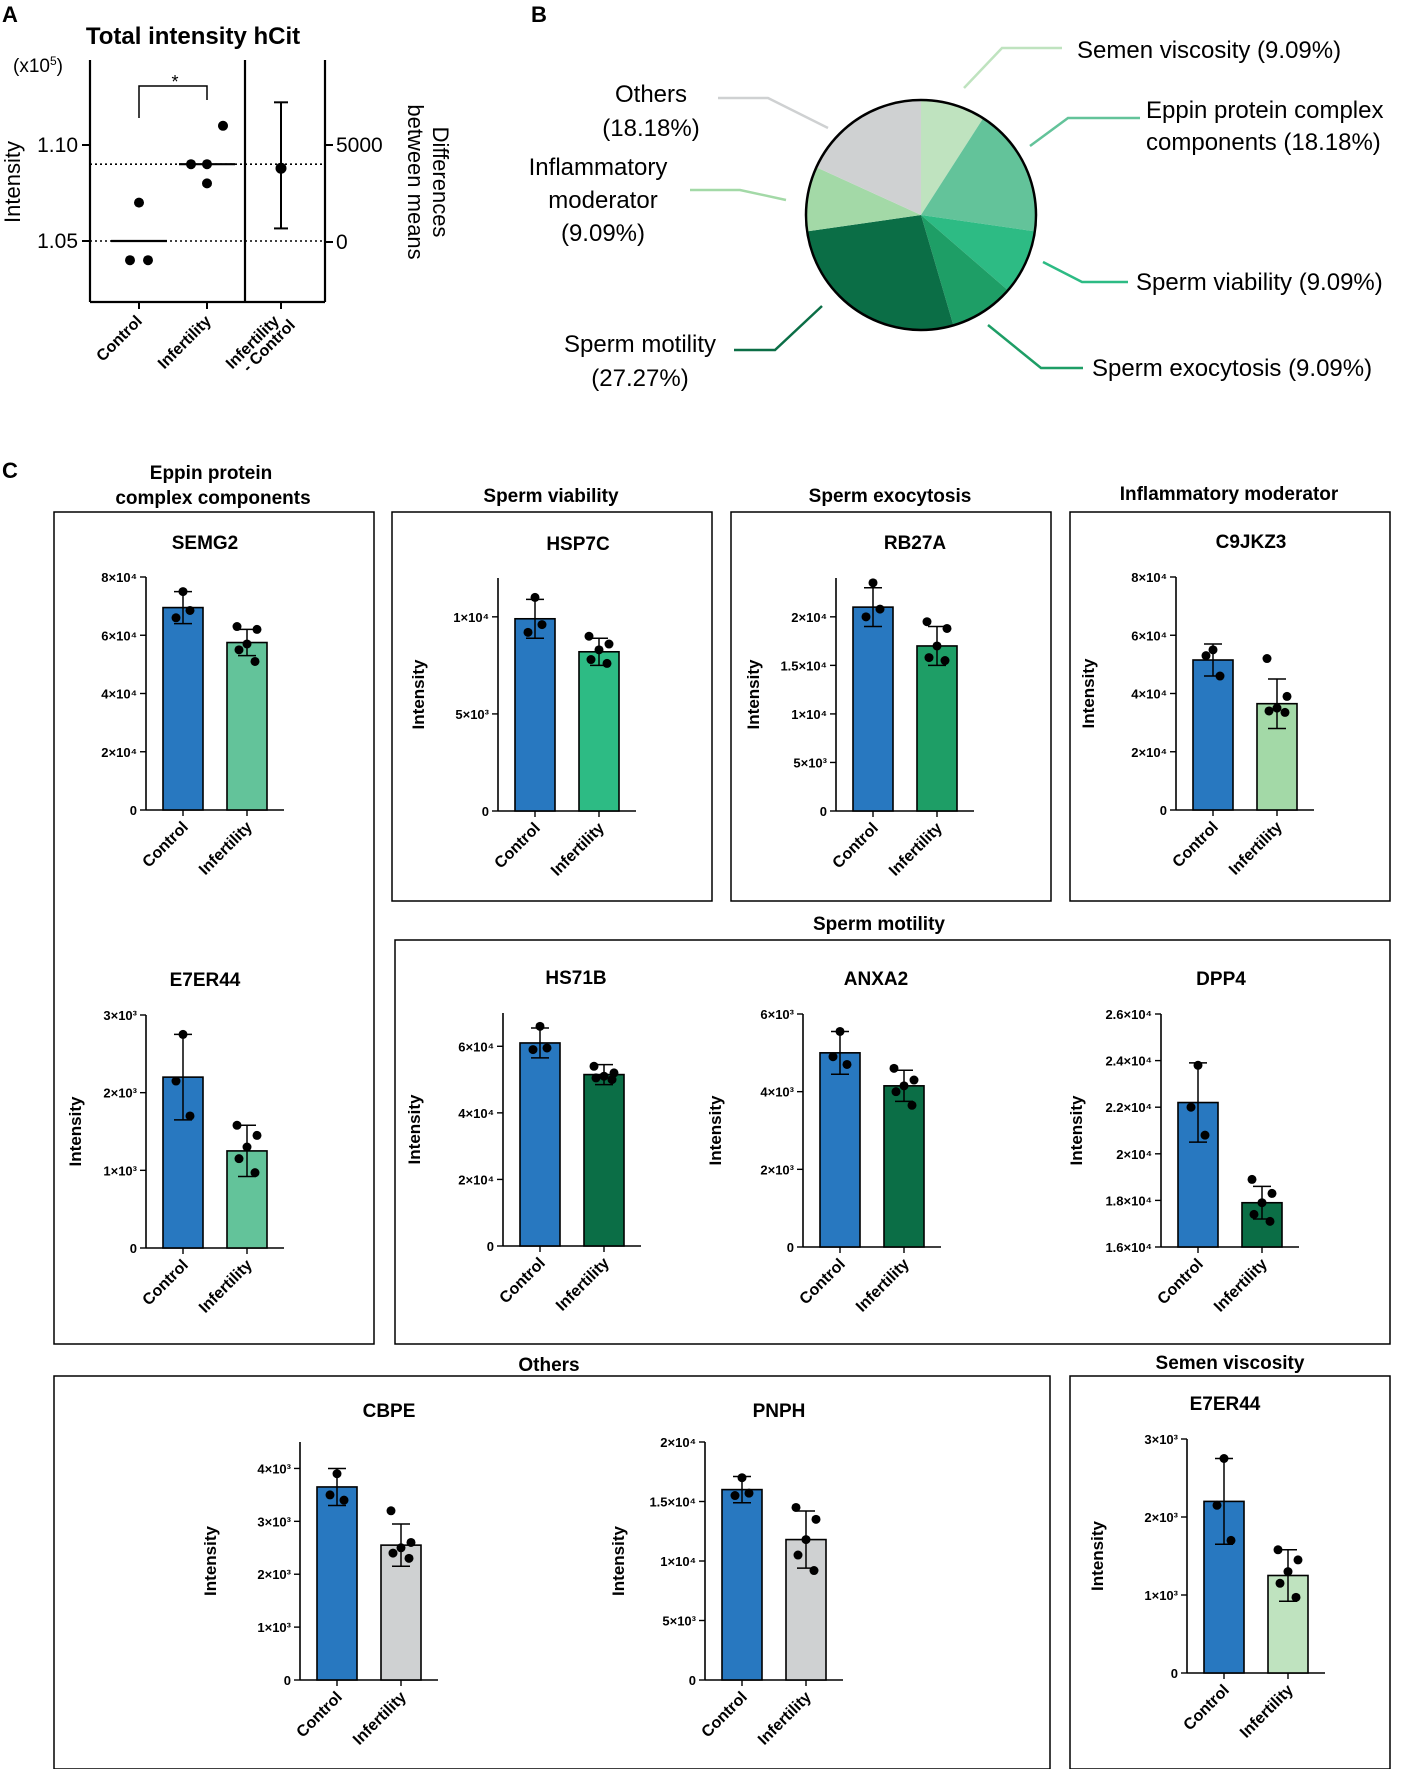 The image size is (1418, 1769). Describe the element at coordinates (1251, 542) in the screenshot. I see `chart-title: C9JKZ3` at that location.